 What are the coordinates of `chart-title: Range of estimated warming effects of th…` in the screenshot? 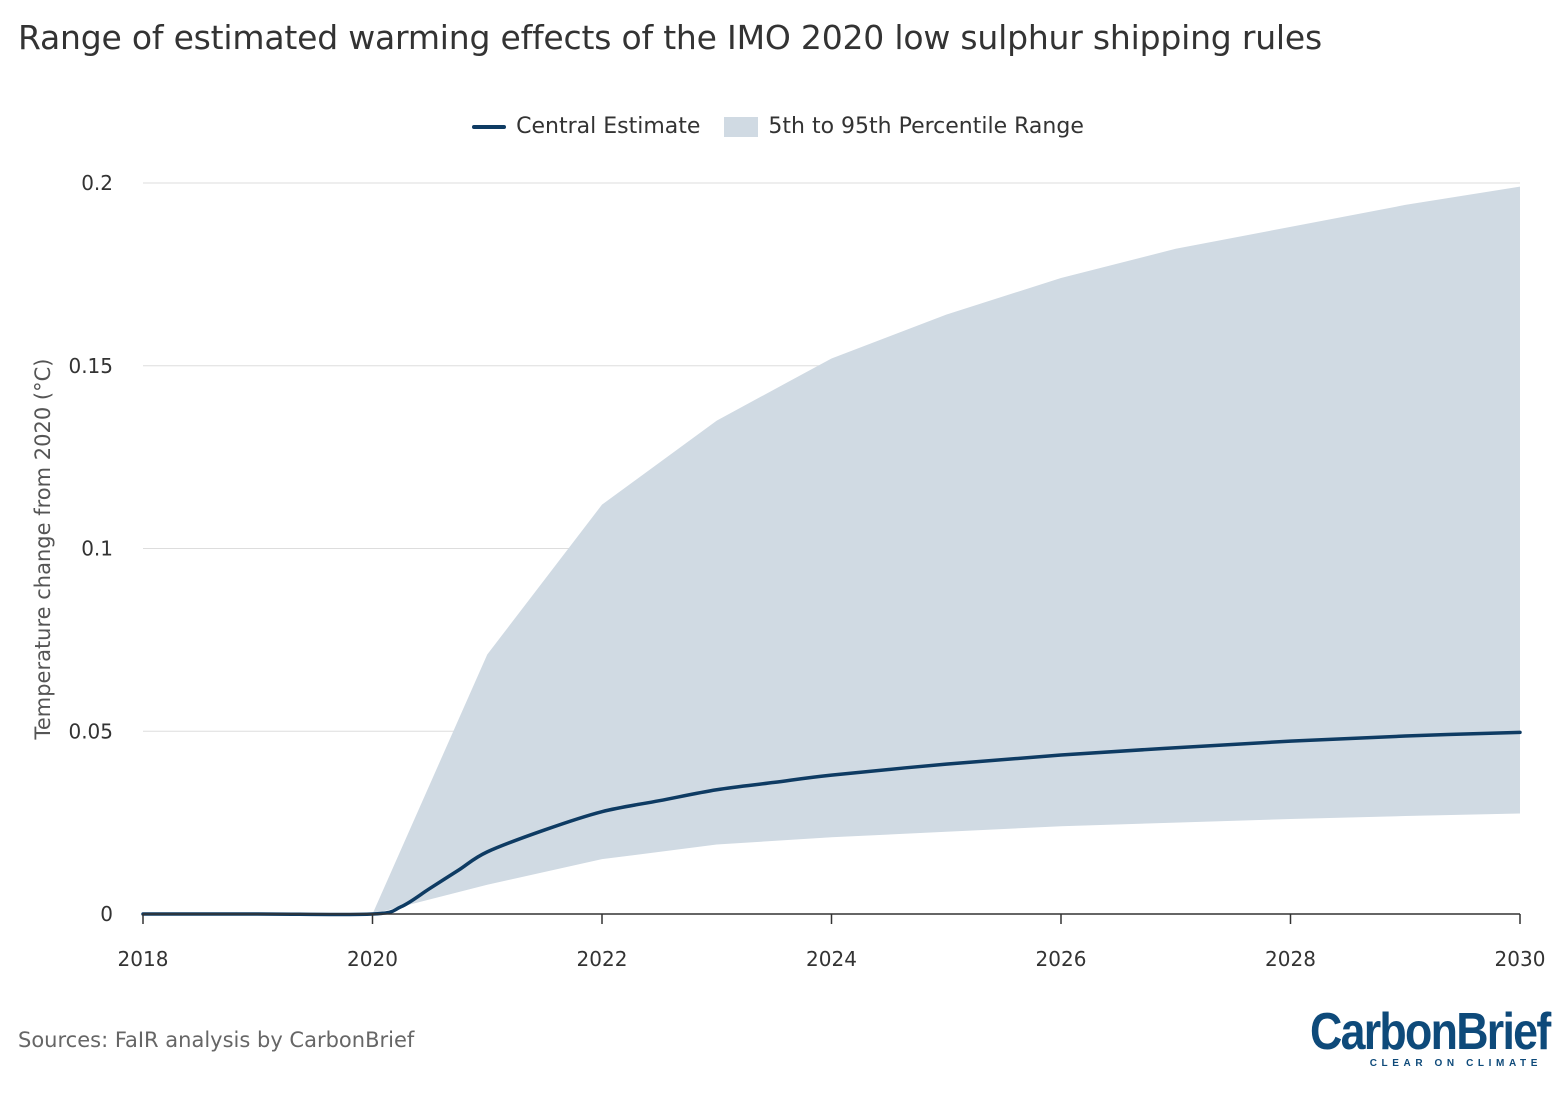 It's located at (670, 37).